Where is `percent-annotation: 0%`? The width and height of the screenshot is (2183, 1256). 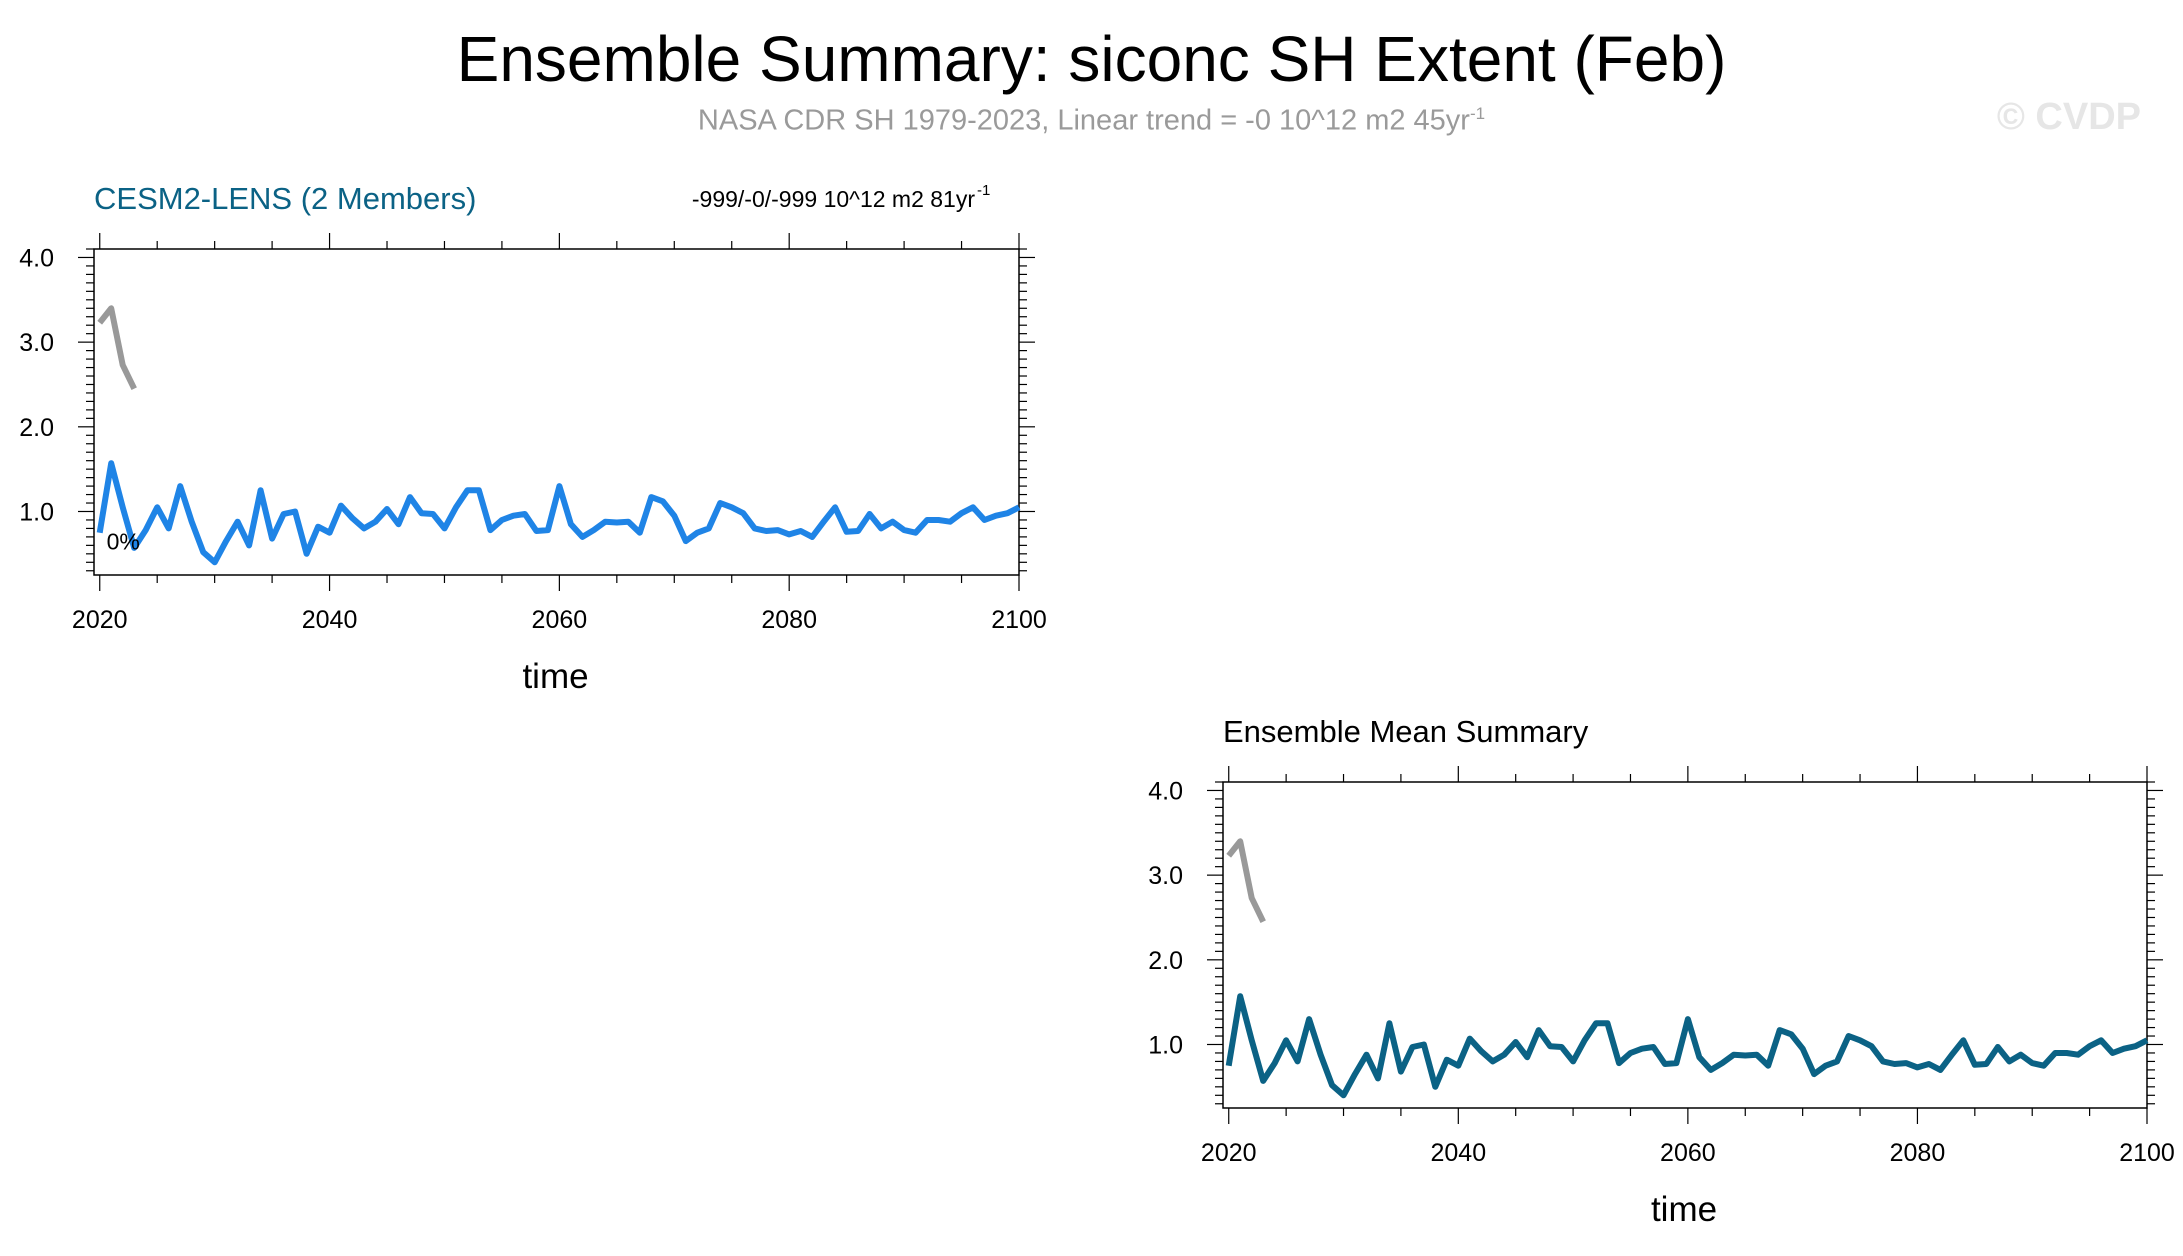
percent-annotation: 0% is located at coordinates (123, 542).